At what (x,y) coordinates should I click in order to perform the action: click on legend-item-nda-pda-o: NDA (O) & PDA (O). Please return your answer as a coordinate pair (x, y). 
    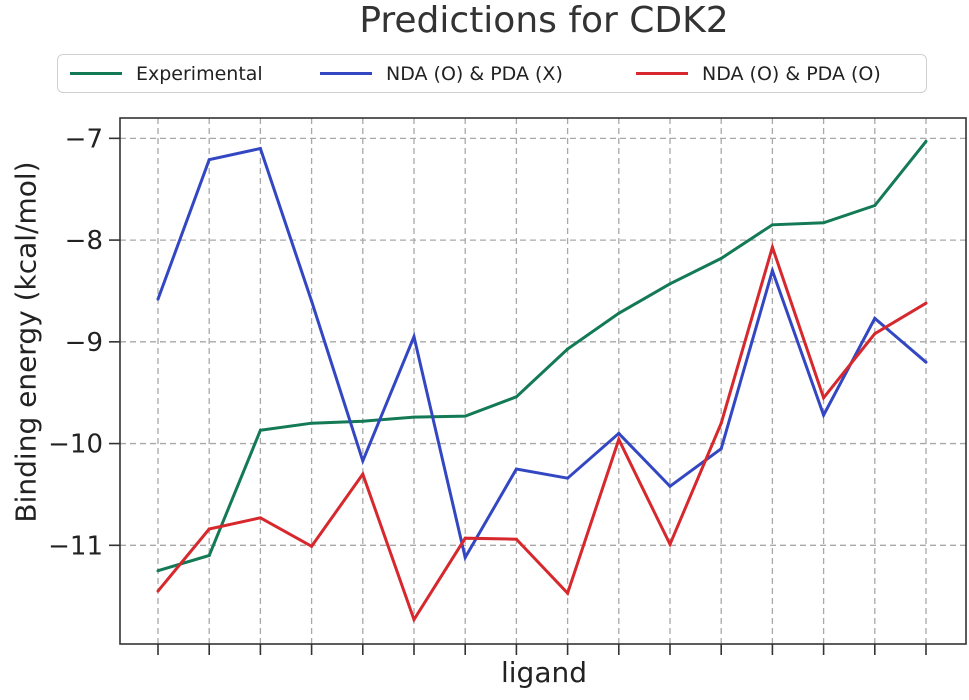
    Looking at the image, I should click on (758, 73).